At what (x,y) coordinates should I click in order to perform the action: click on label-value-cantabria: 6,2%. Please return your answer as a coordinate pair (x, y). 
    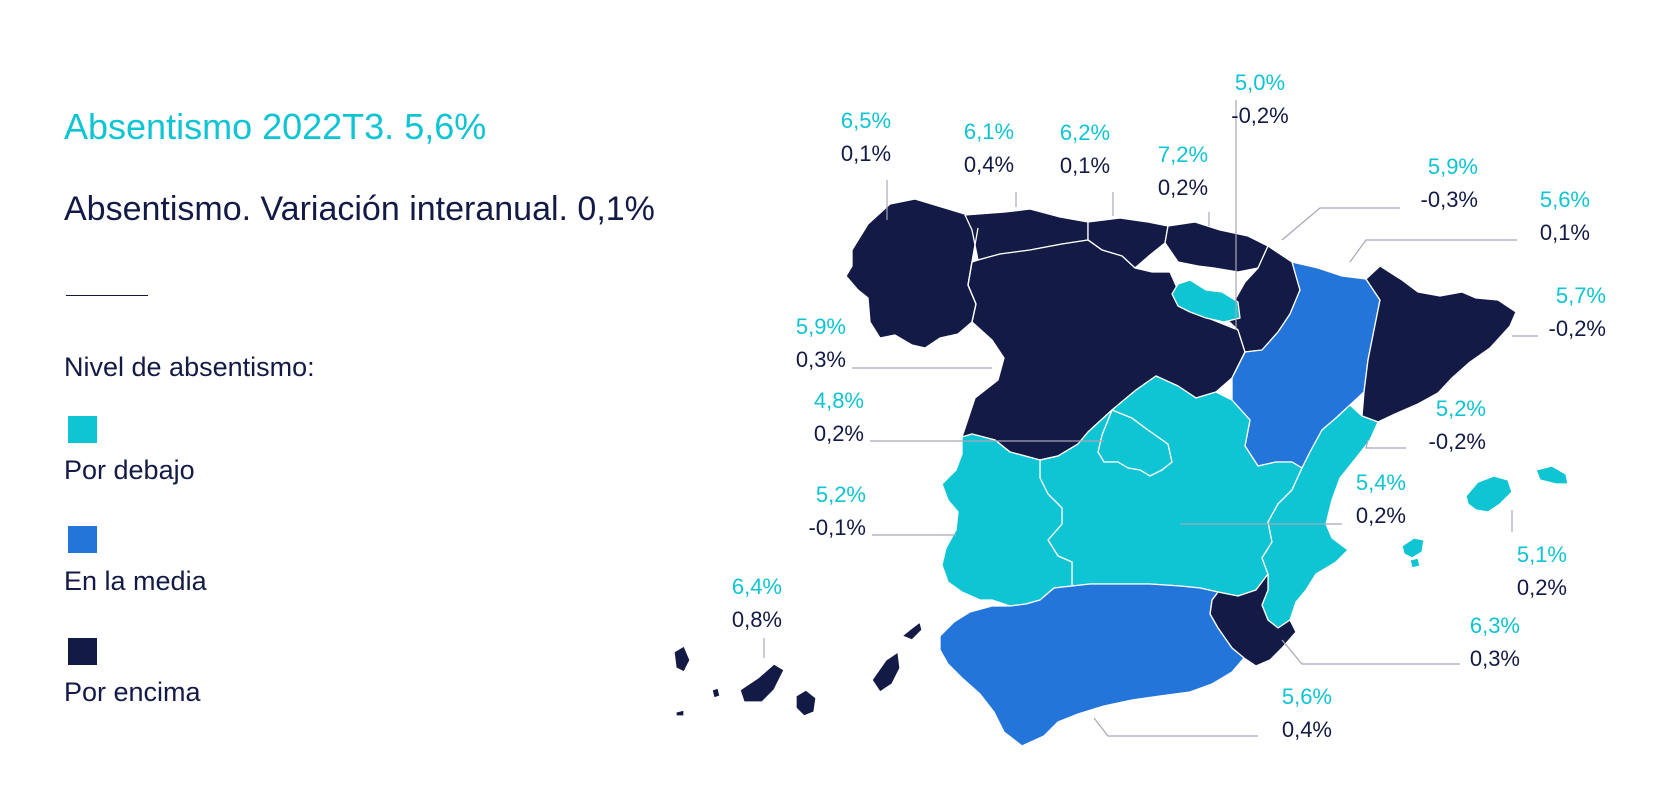
    Looking at the image, I should click on (1085, 132).